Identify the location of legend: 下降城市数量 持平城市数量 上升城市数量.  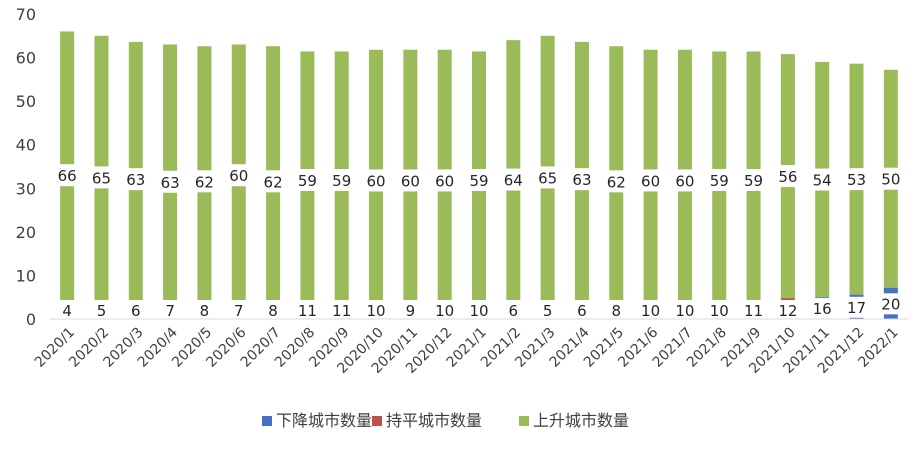
(445, 420).